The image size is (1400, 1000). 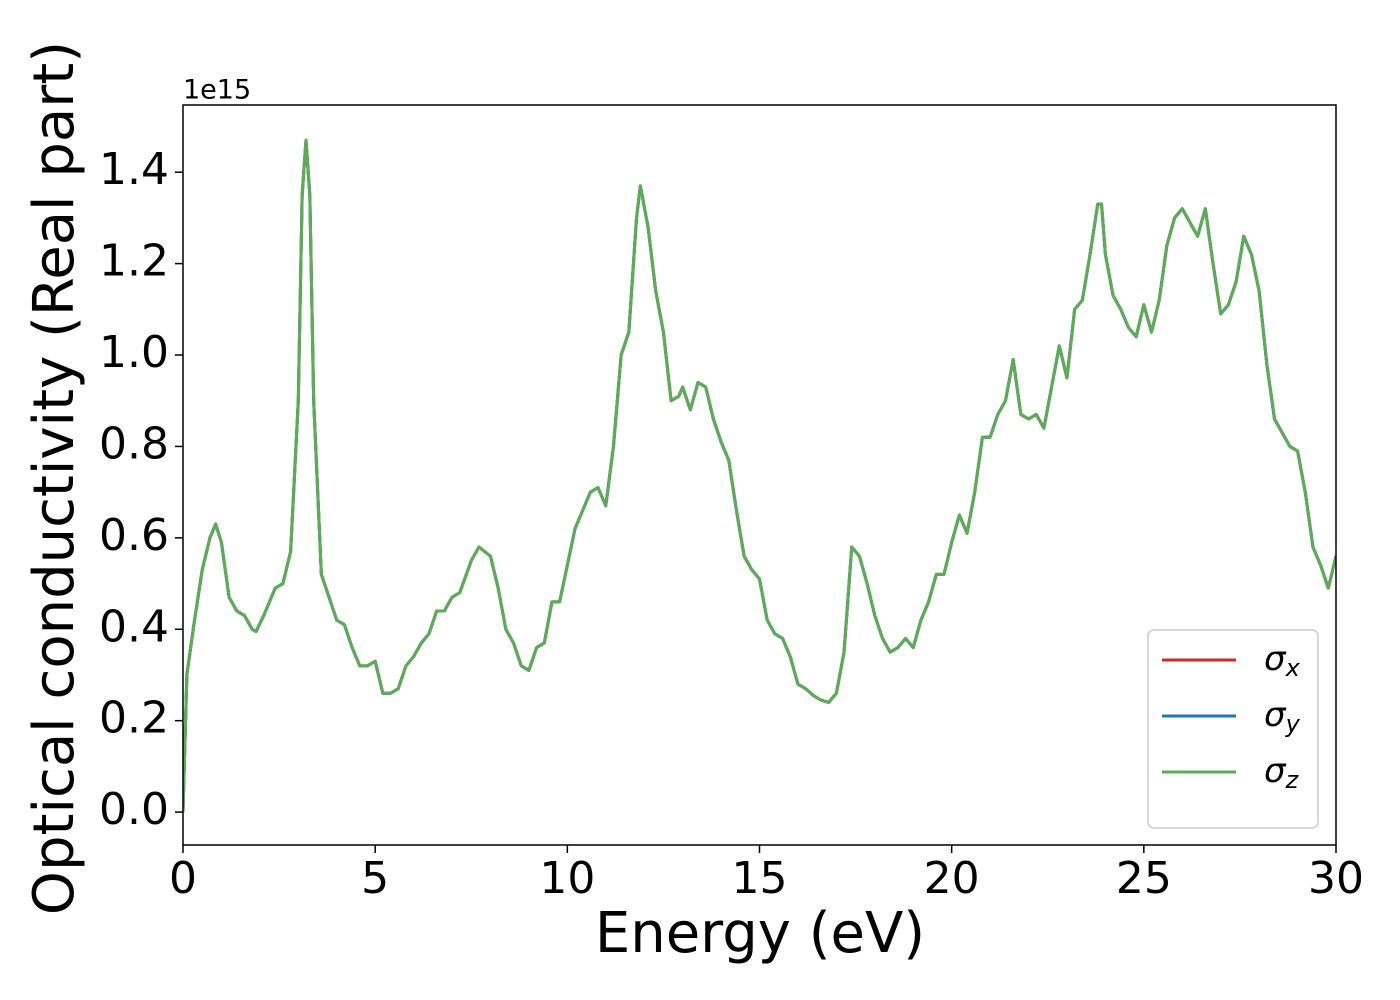 What do you see at coordinates (134, 535) in the screenshot?
I see `y-tick-label: 0.6` at bounding box center [134, 535].